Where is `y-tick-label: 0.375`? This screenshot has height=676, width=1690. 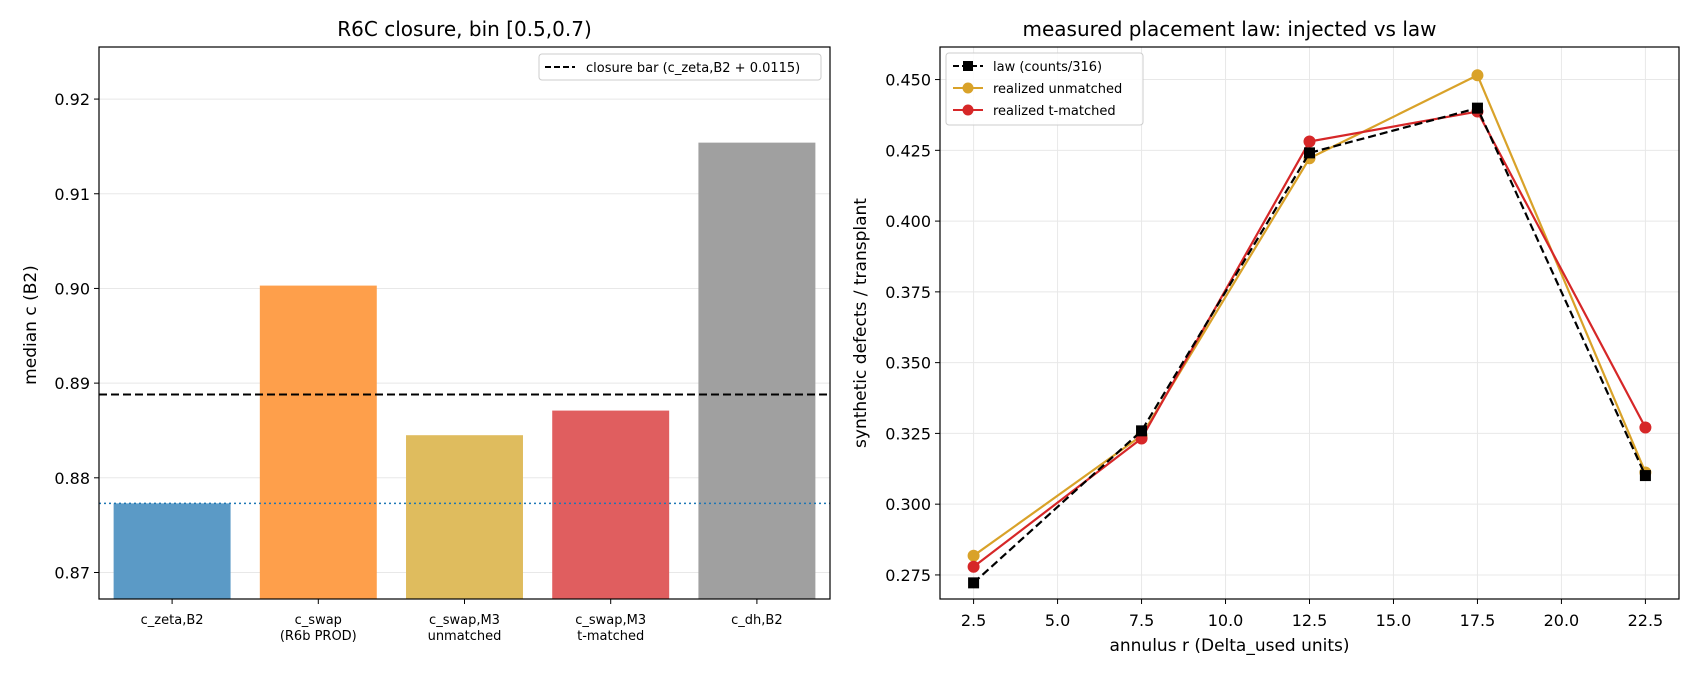
y-tick-label: 0.375 is located at coordinates (908, 292).